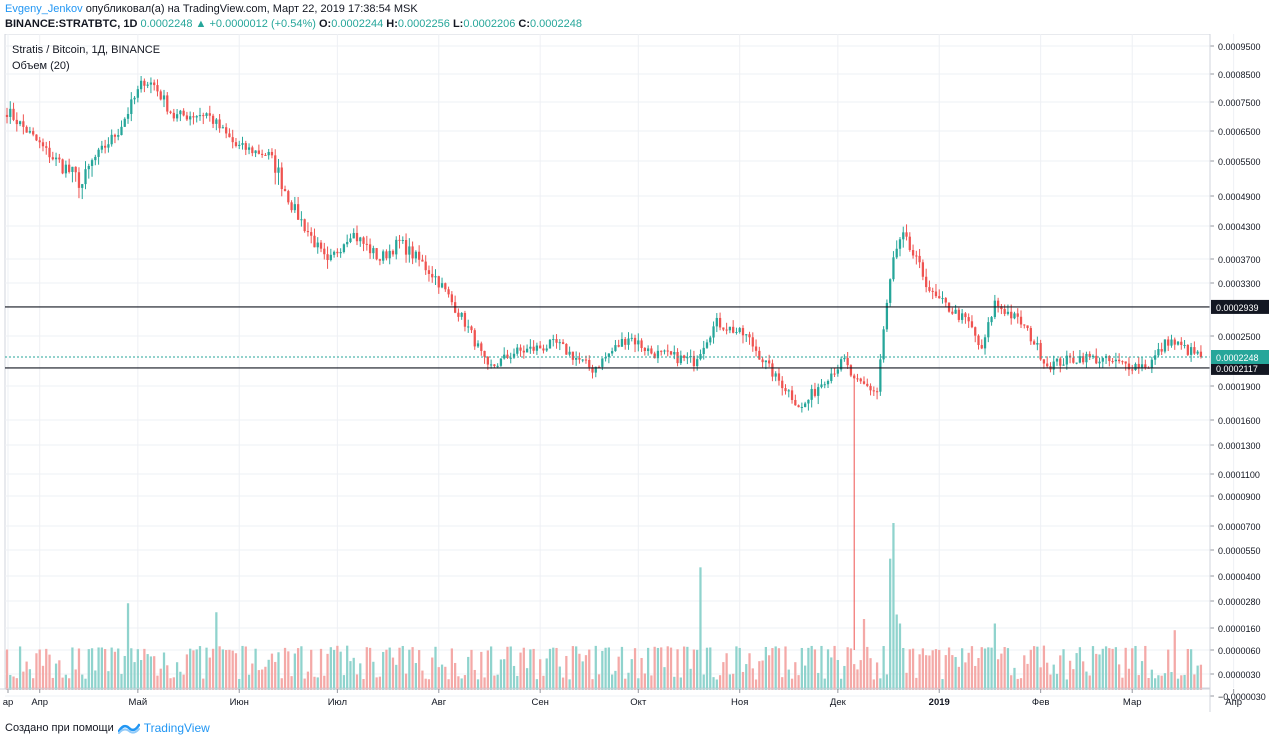 The width and height of the screenshot is (1280, 743). What do you see at coordinates (1239, 577) in the screenshot?
I see `y-tick-label: 0.0000400` at bounding box center [1239, 577].